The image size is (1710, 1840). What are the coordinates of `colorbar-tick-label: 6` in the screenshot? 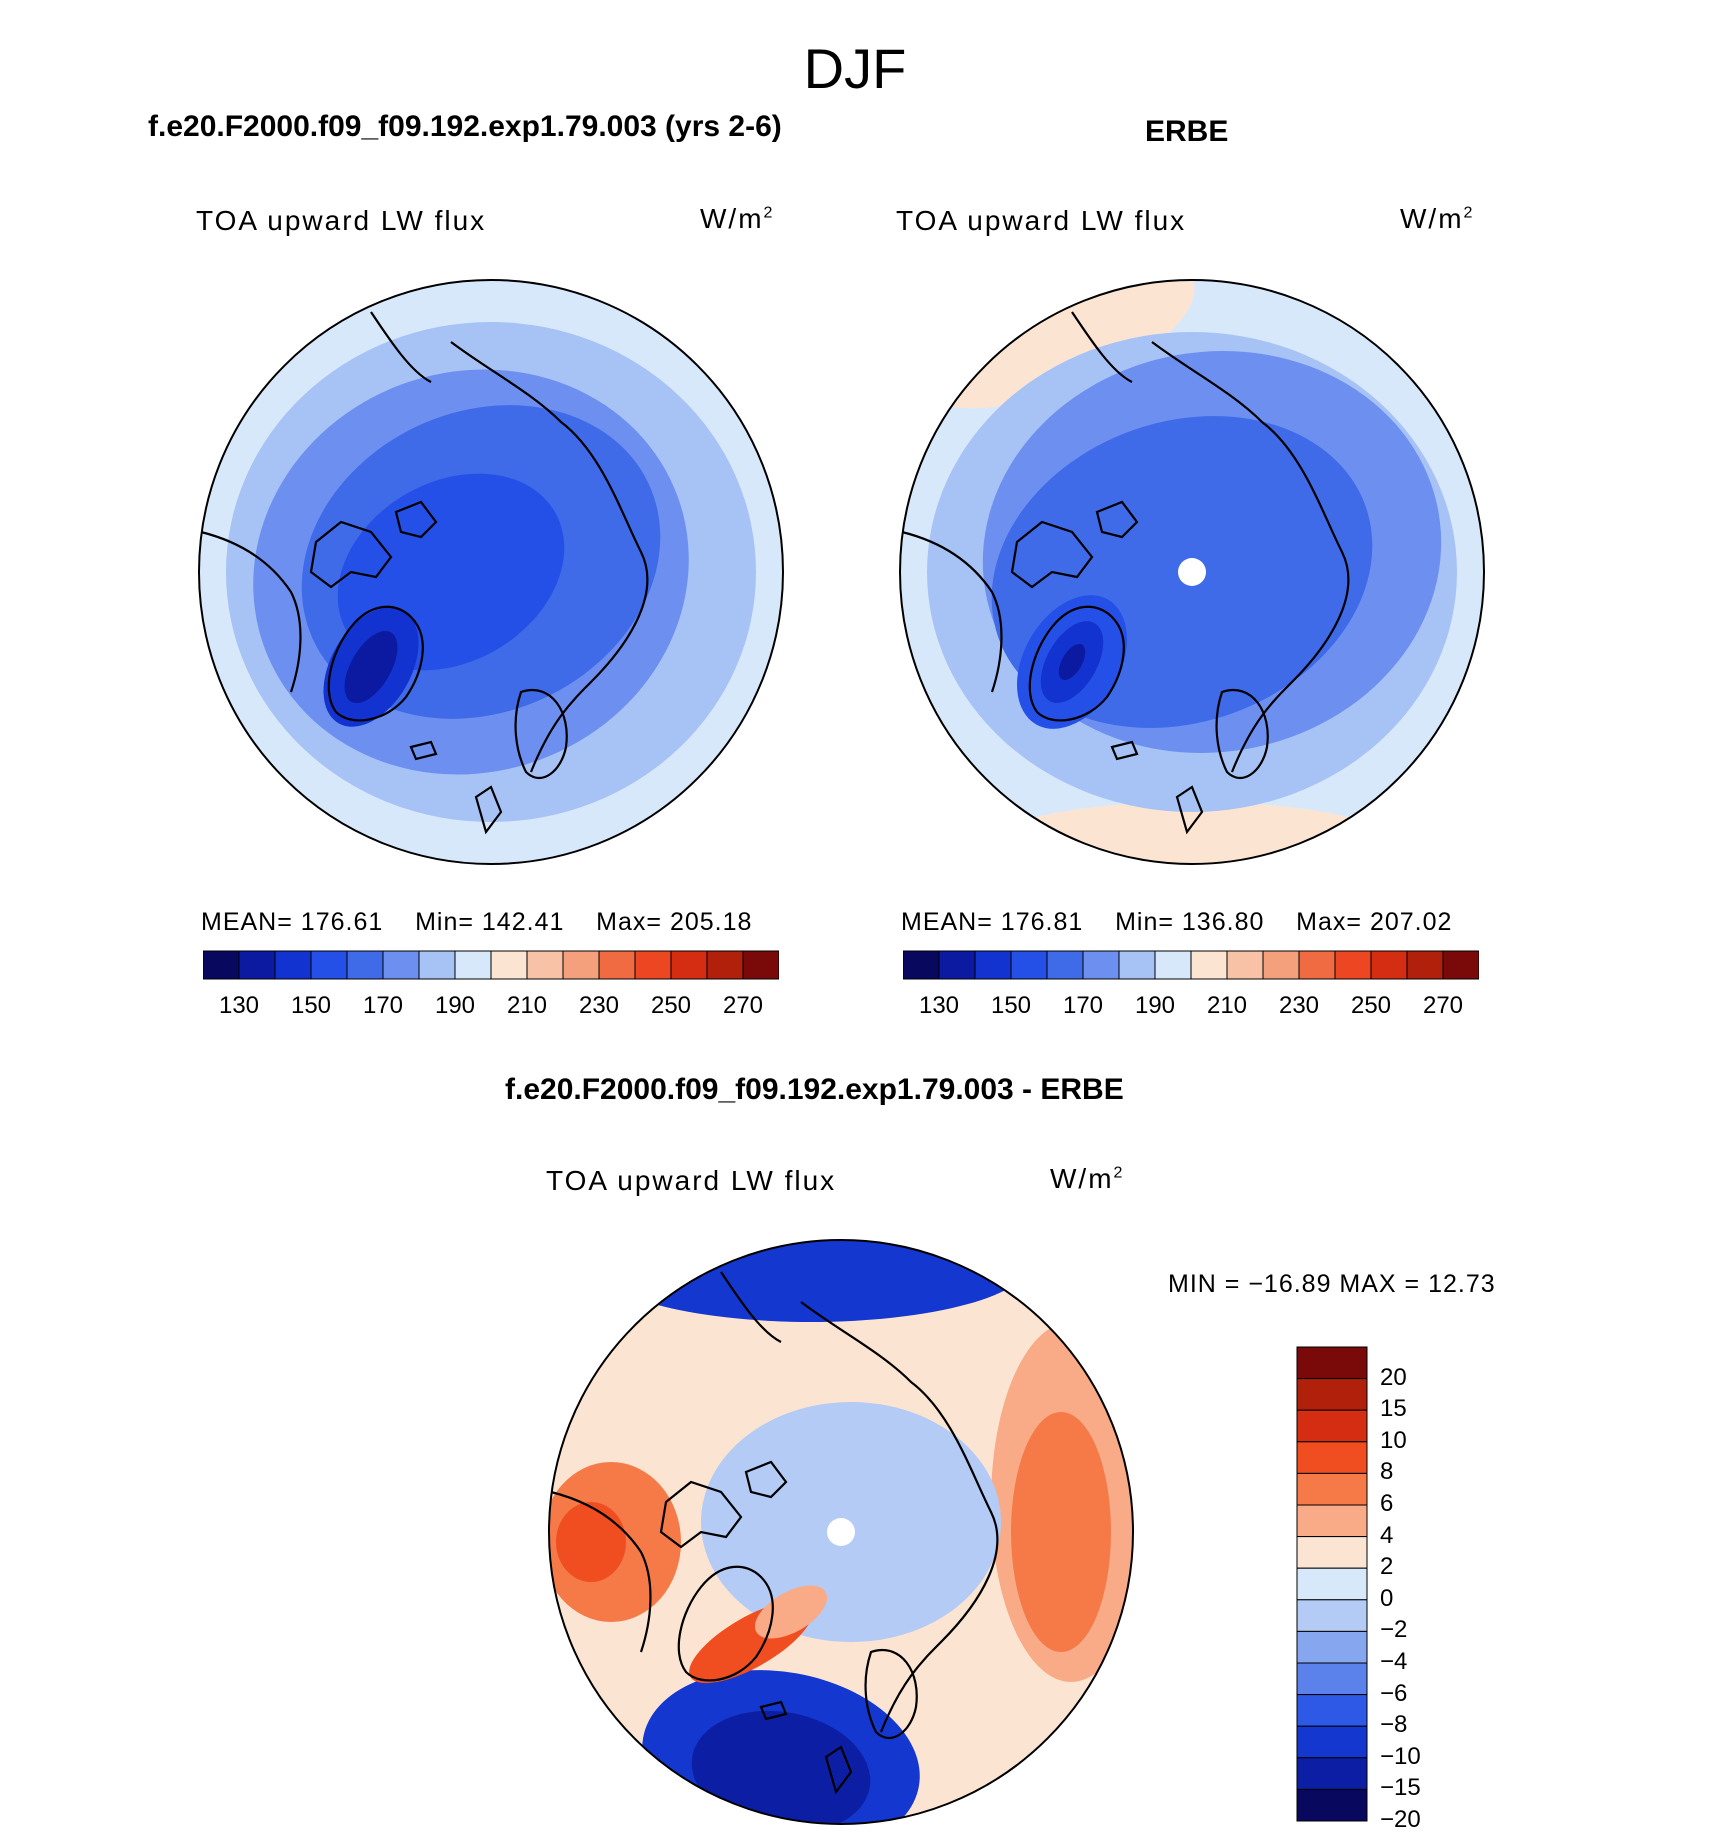 It's located at (1387, 1503).